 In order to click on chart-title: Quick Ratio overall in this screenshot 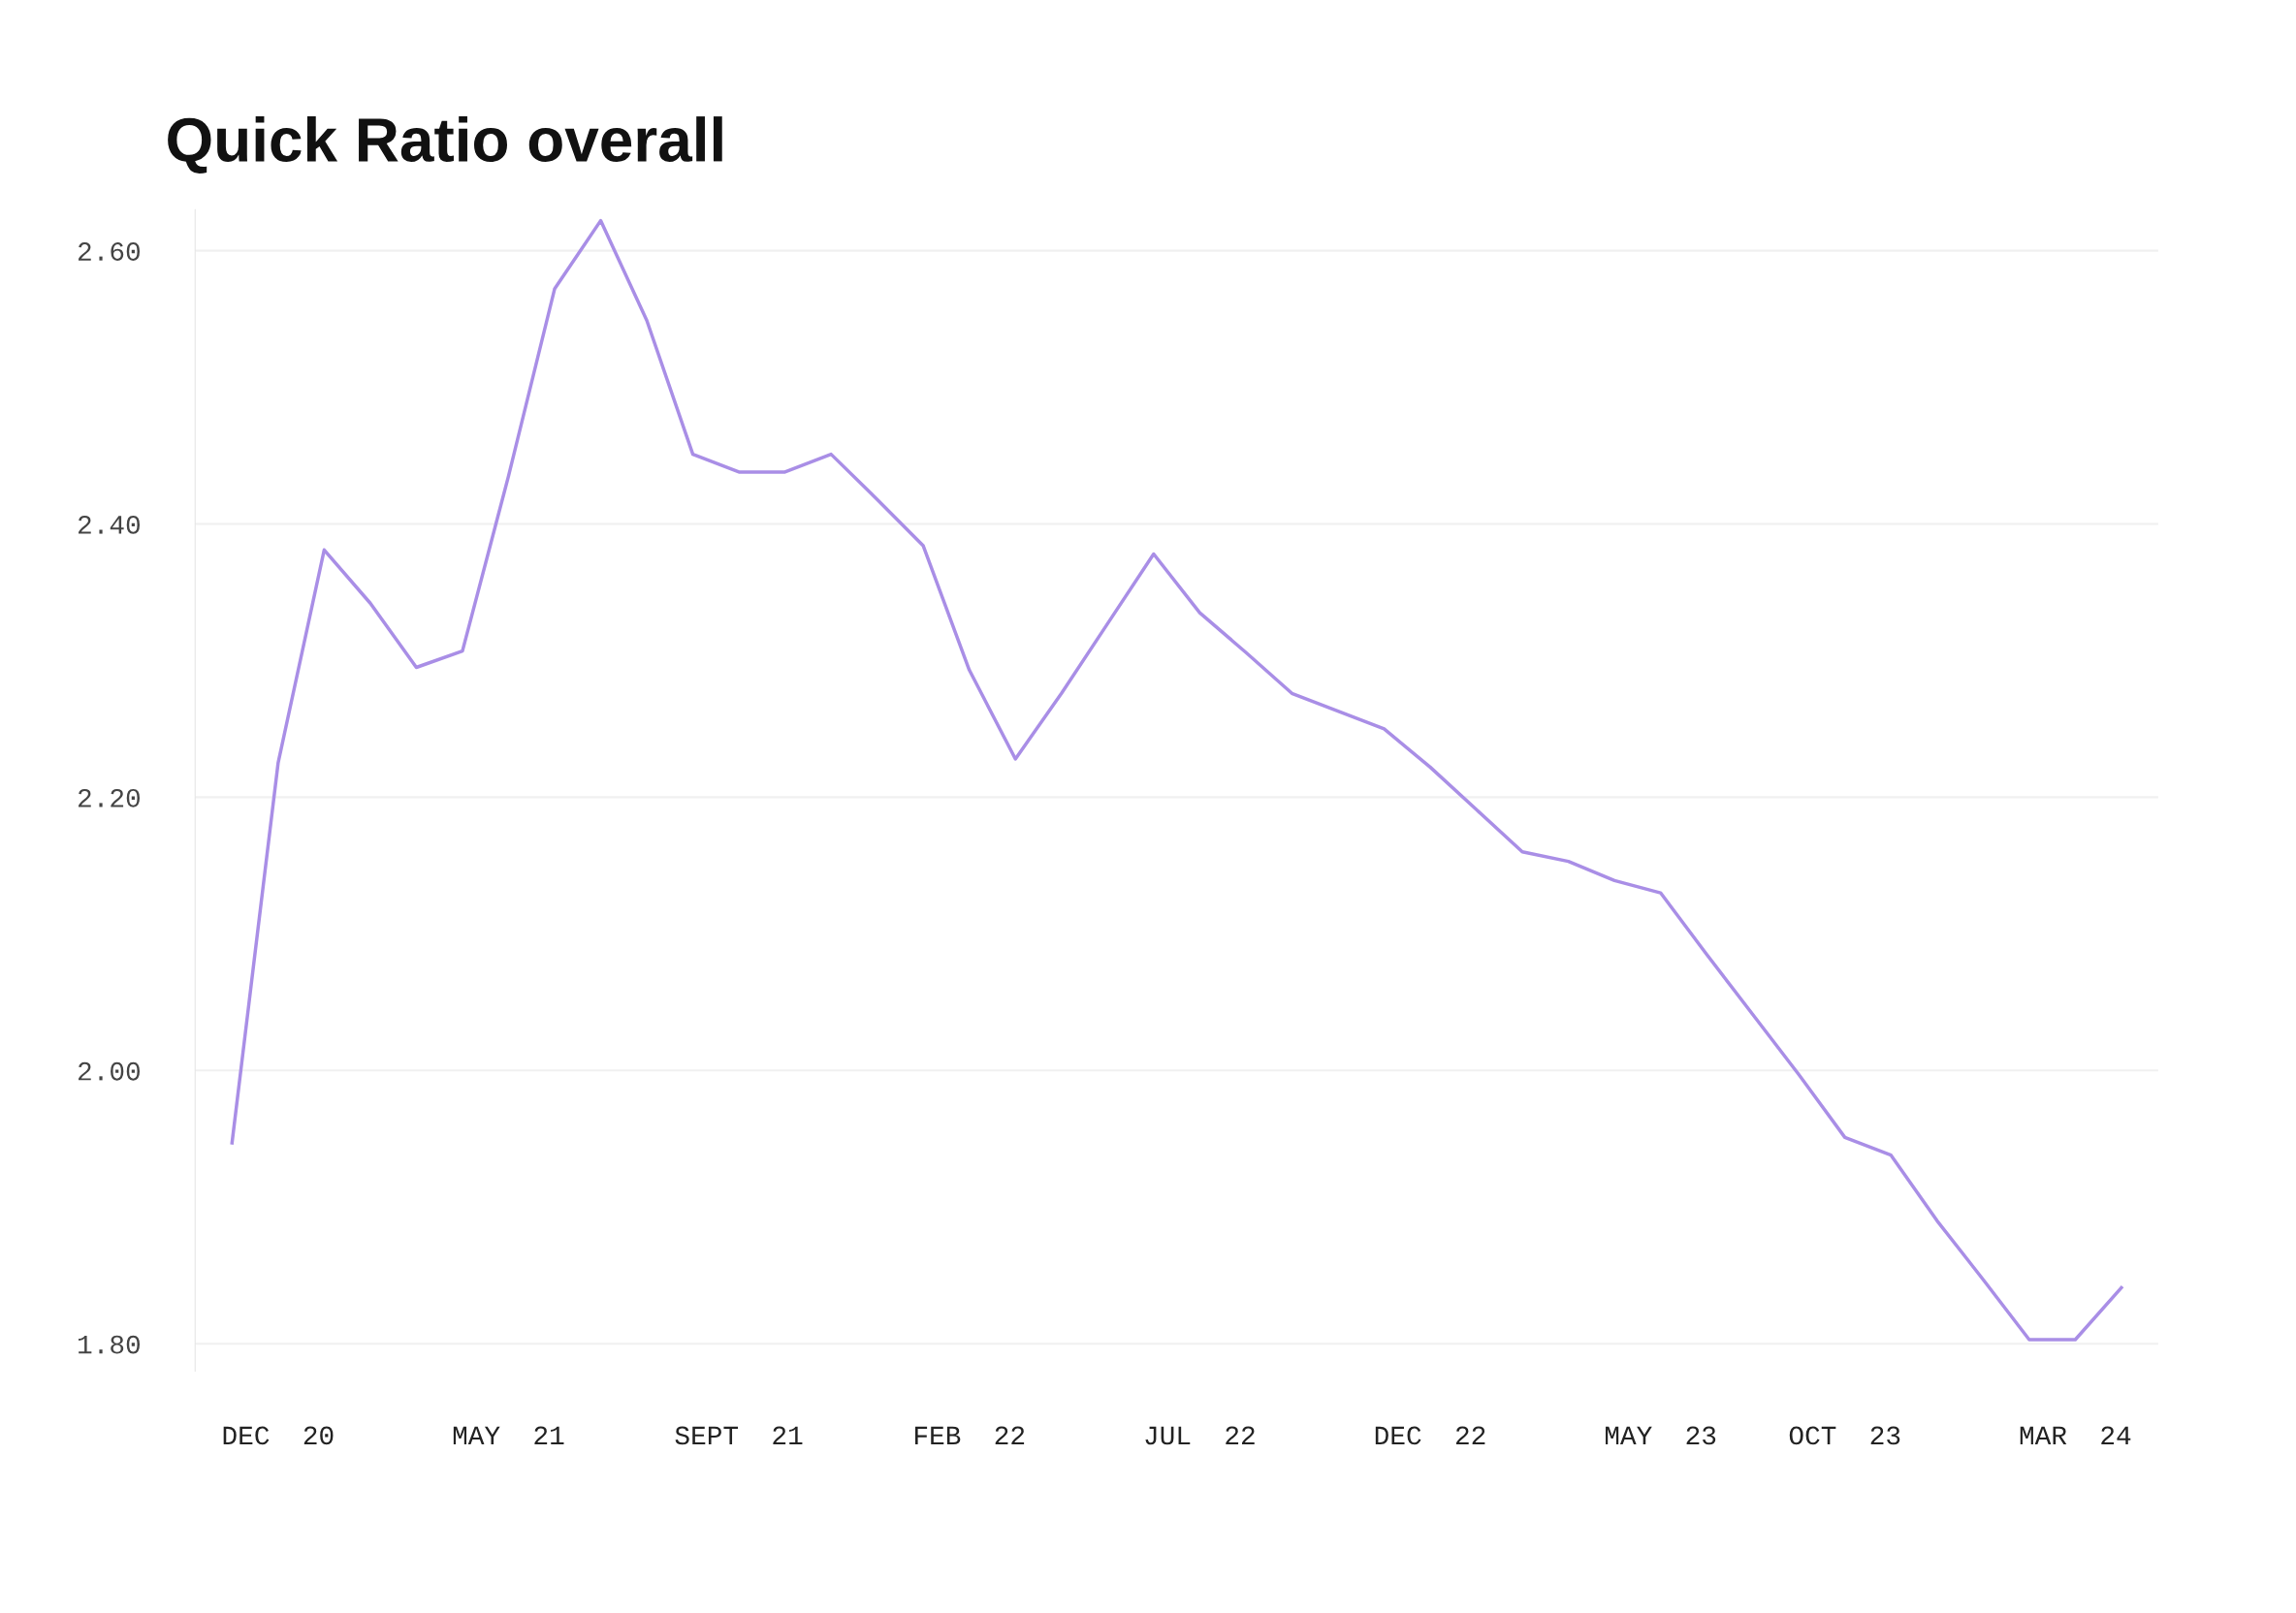, I will do `click(445, 145)`.